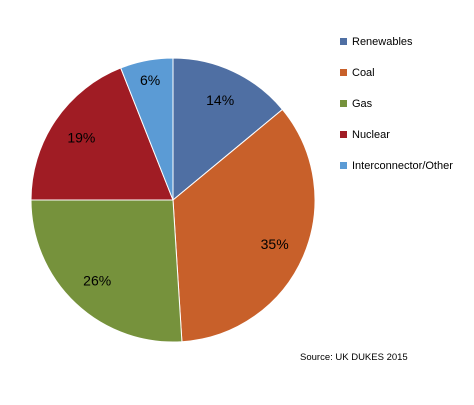  What do you see at coordinates (354, 357) in the screenshot?
I see `source-note: Source: UK DUKES 2015` at bounding box center [354, 357].